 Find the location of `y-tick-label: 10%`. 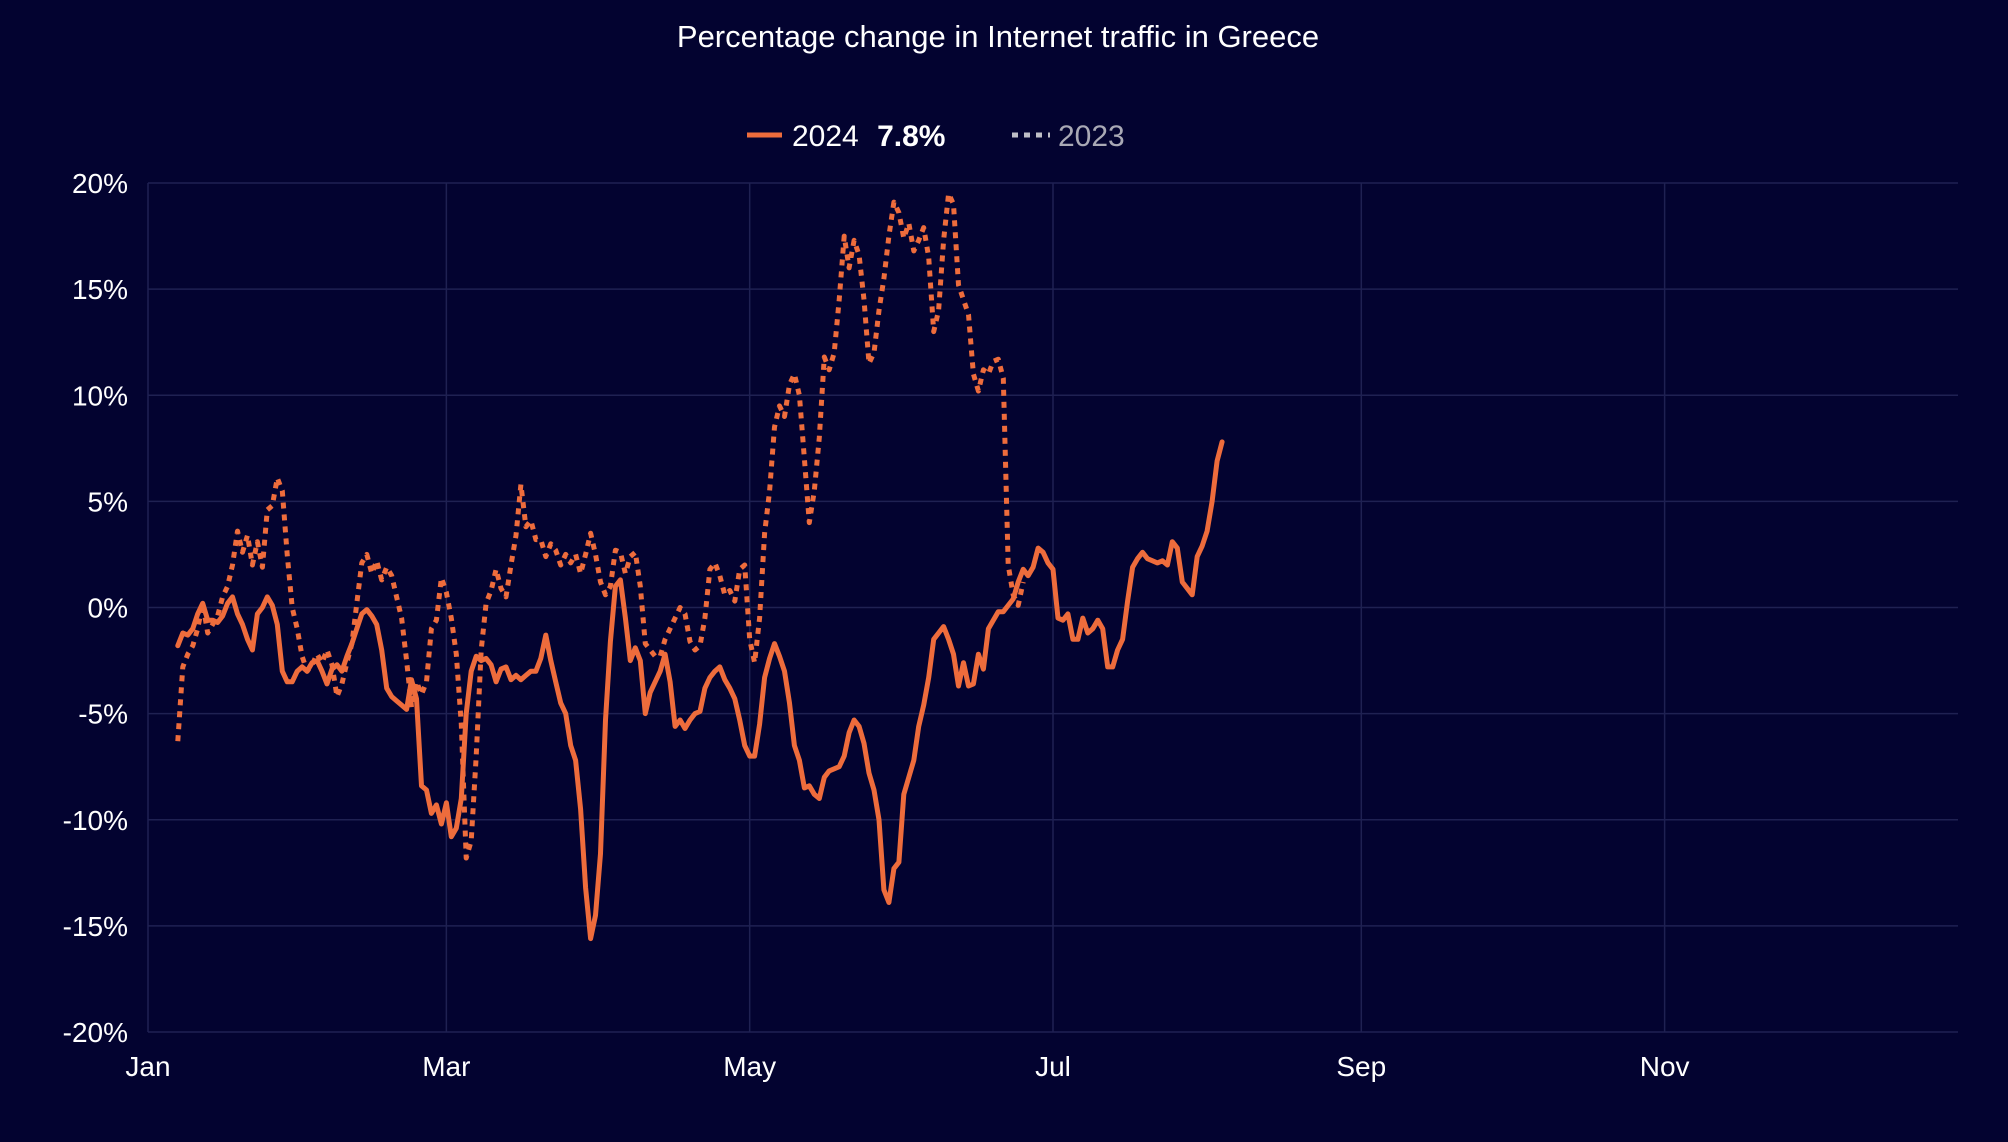

y-tick-label: 10% is located at coordinates (100, 395).